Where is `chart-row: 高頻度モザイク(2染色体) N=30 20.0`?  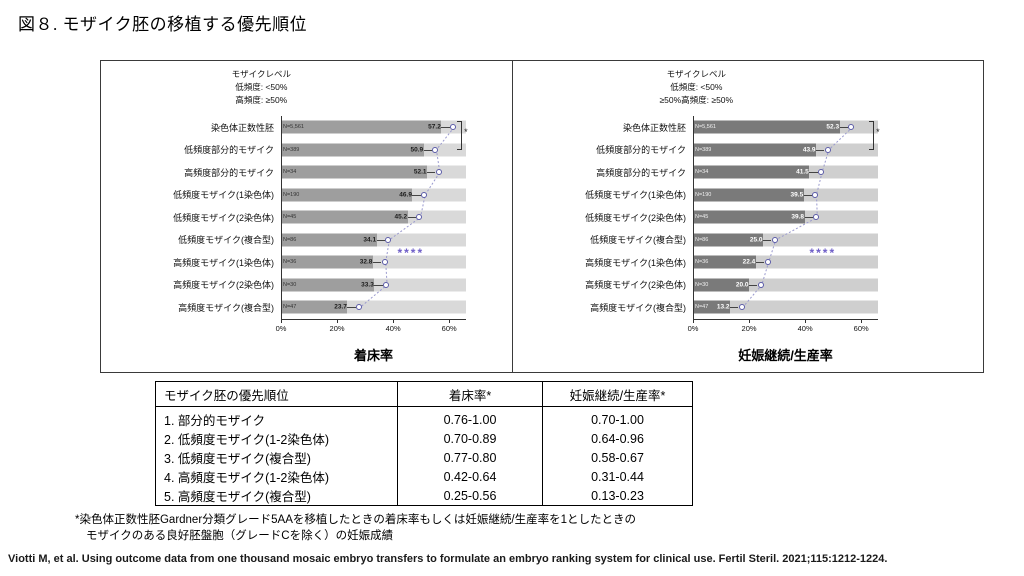
chart-row: 高頻度モザイク(2染色体) N=30 20.0 is located at coordinates (700, 285).